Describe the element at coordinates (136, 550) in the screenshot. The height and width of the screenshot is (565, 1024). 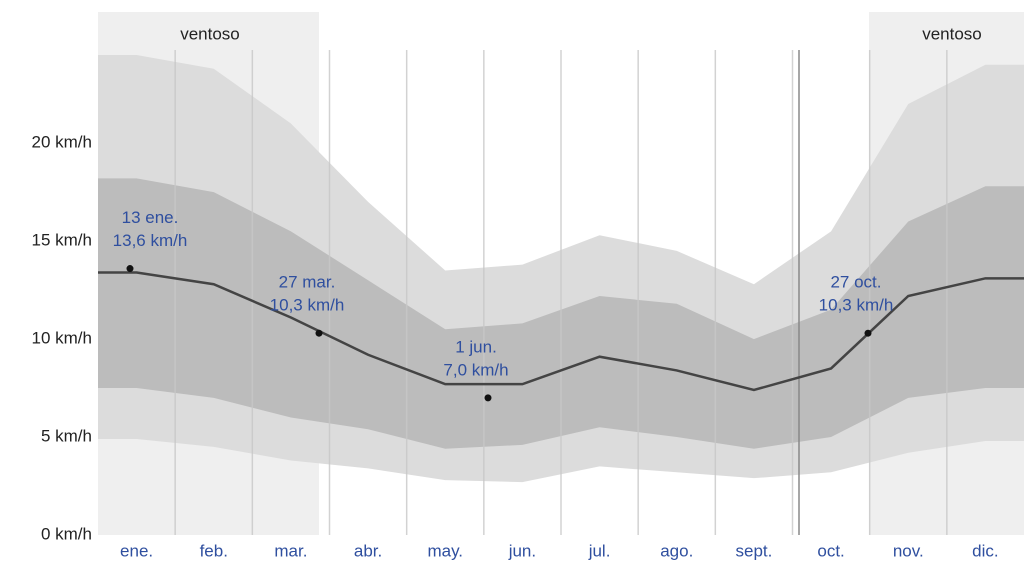
I see `x-tick-label: ene.` at that location.